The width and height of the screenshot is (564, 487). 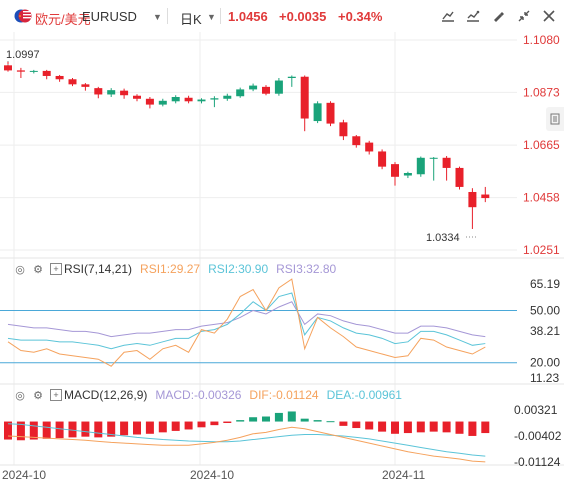 What do you see at coordinates (191, 19) in the screenshot?
I see `period-selector: 日K` at bounding box center [191, 19].